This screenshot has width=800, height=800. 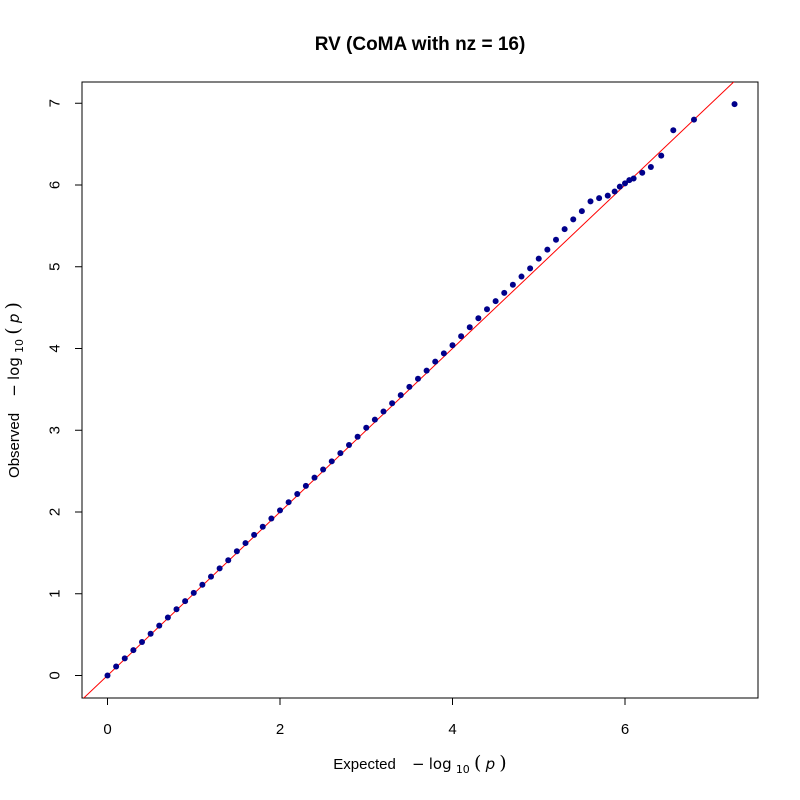 What do you see at coordinates (364, 764) in the screenshot?
I see `x-axis-label-prefix: Expected` at bounding box center [364, 764].